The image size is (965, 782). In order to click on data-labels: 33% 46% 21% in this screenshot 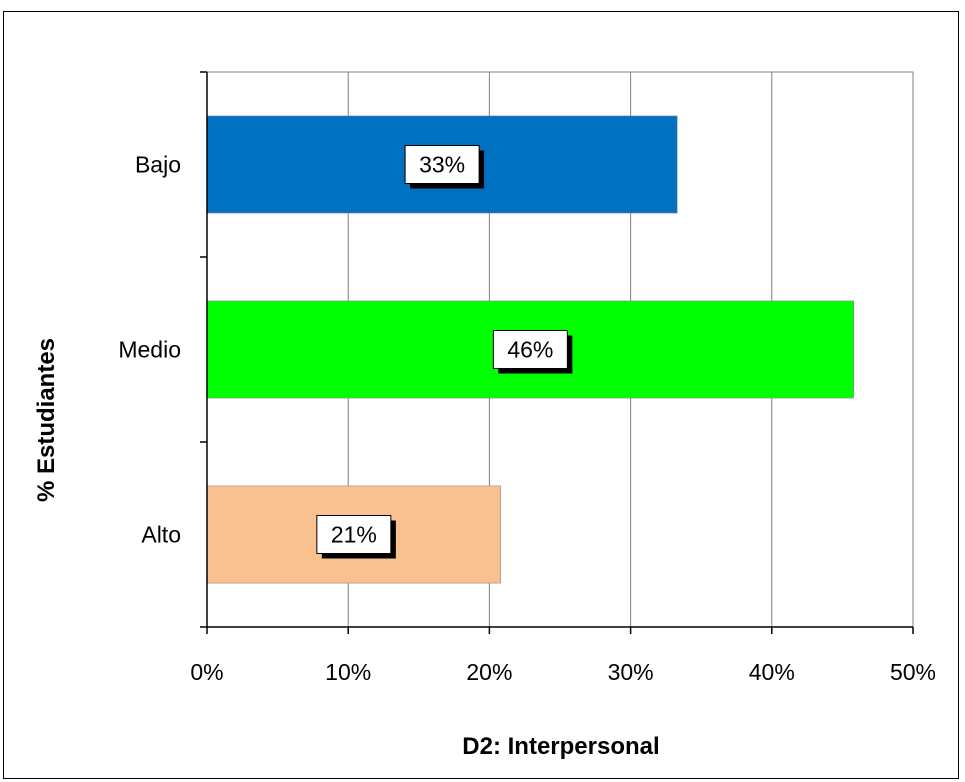, I will do `click(444, 352)`.